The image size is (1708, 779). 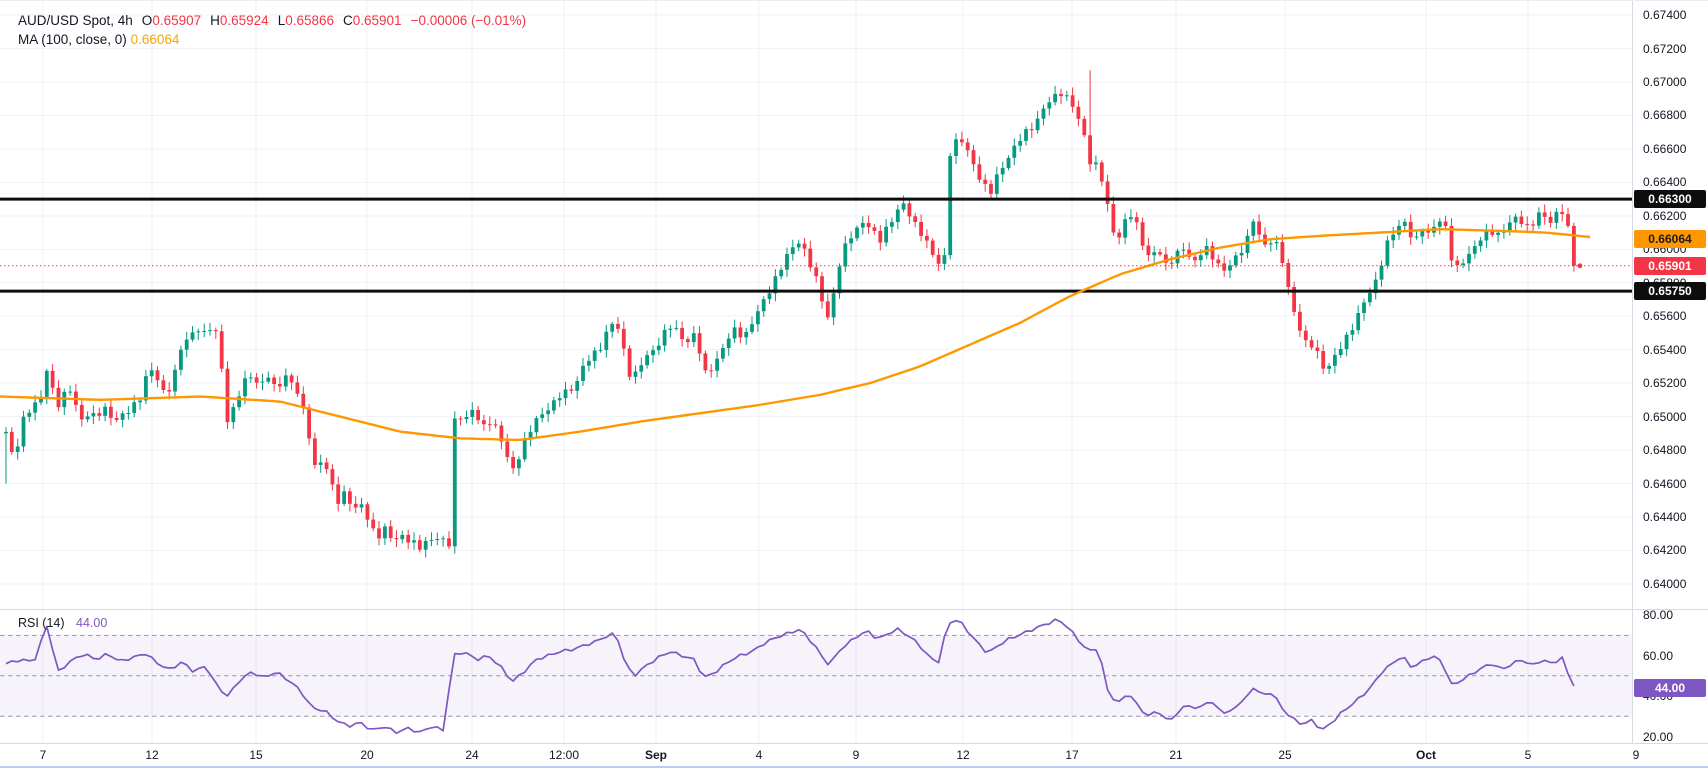 I want to click on time-tick-label: Sep, so click(x=656, y=755).